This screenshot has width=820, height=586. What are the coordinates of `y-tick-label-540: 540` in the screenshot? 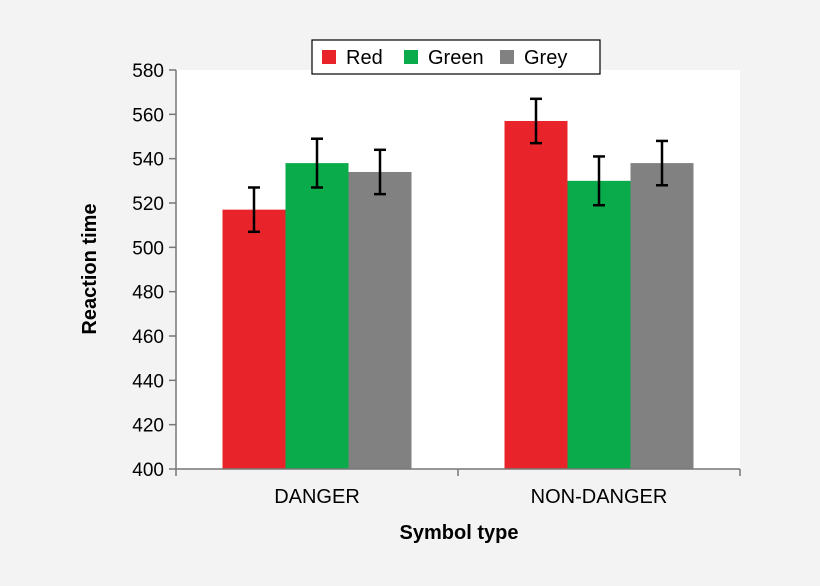 It's located at (148, 160).